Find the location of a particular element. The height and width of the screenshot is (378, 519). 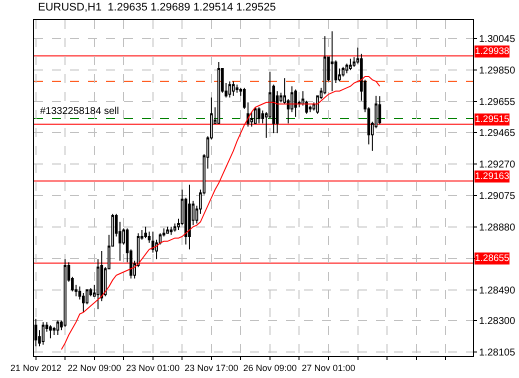

x-tick-label: 26 Nov 09:00 is located at coordinates (270, 367).